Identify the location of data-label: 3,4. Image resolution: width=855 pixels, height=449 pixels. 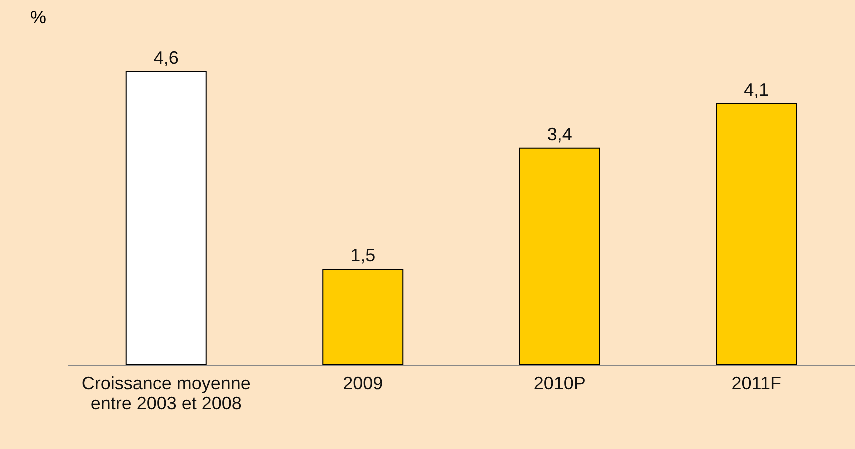
(559, 134).